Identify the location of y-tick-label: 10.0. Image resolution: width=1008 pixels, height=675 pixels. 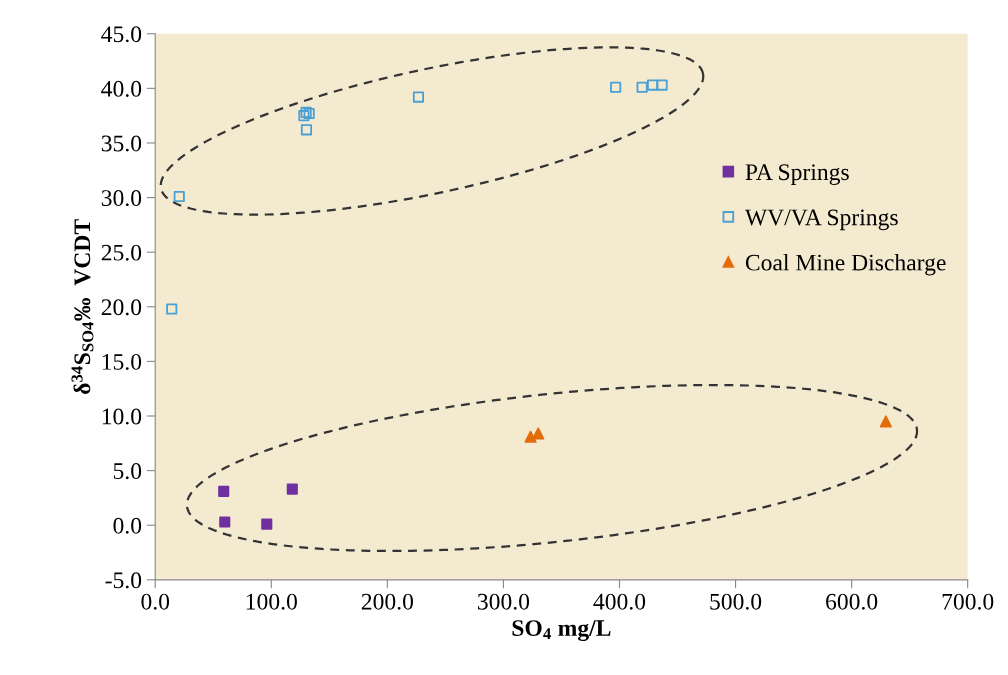
(122, 416).